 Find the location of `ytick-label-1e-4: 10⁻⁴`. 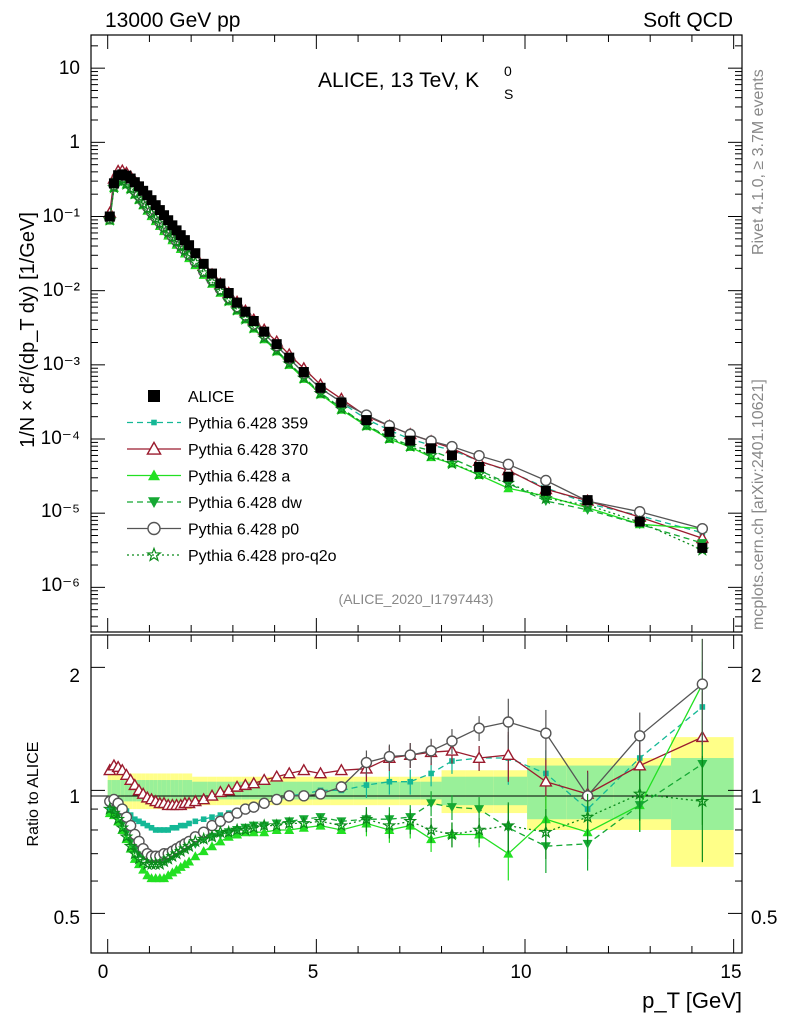

ytick-label-1e-4: 10⁻⁴ is located at coordinates (60, 438).